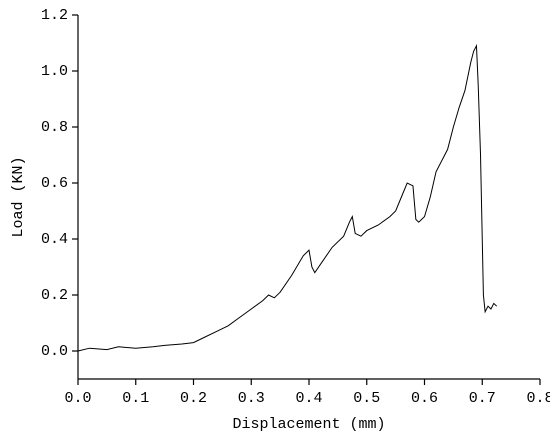 The image size is (550, 440). I want to click on x-tick-label: 0.6, so click(424, 398).